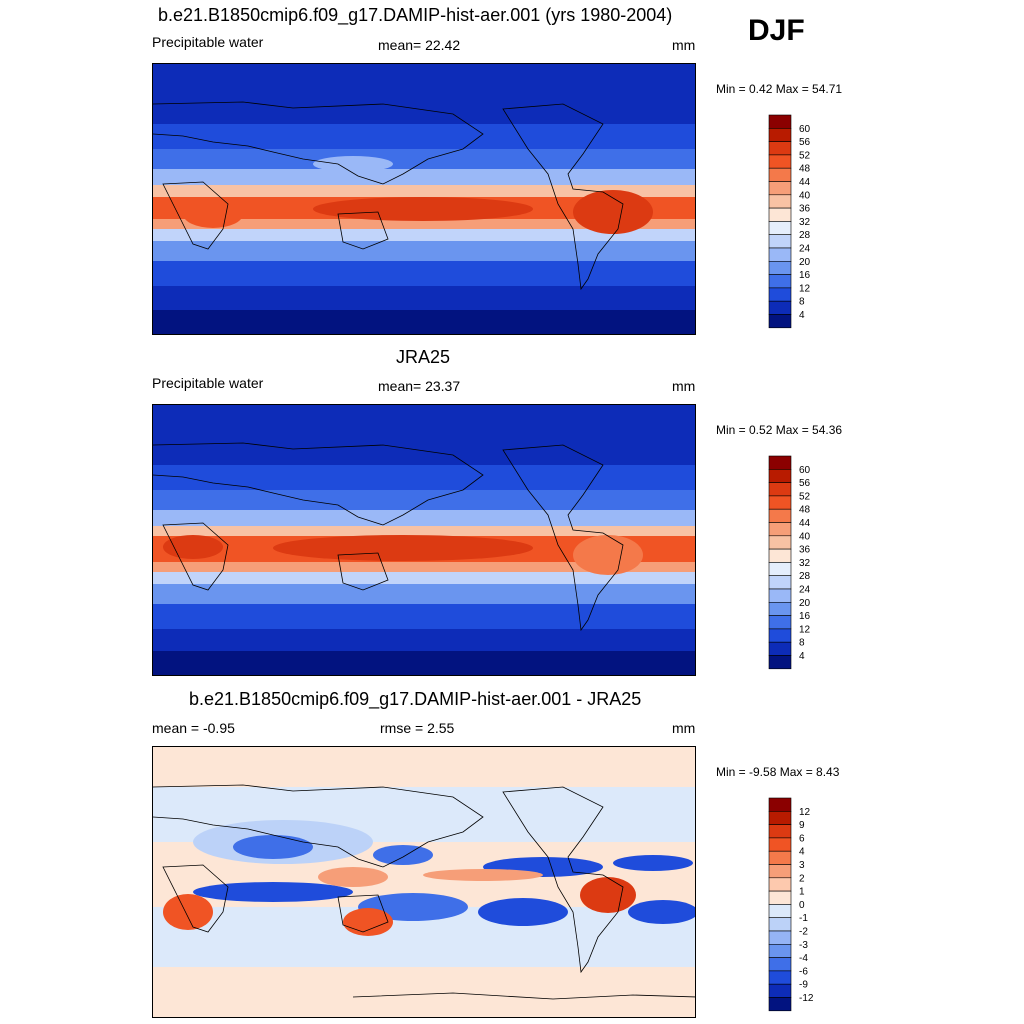 The image size is (1024, 1024). Describe the element at coordinates (802, 865) in the screenshot. I see `colorbar-label: 3` at that location.